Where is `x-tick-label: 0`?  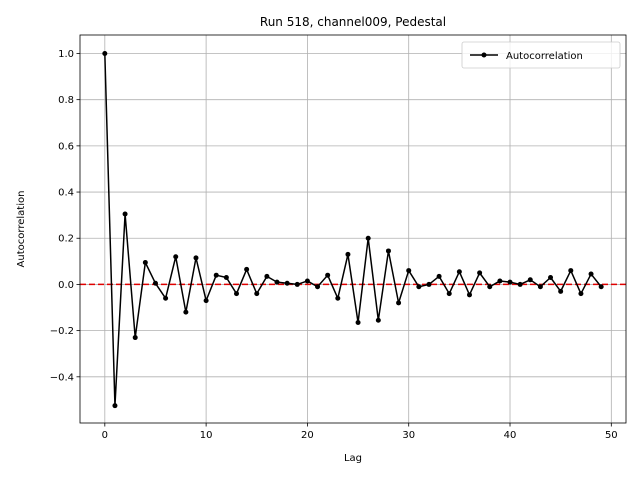 x-tick-label: 0 is located at coordinates (105, 435).